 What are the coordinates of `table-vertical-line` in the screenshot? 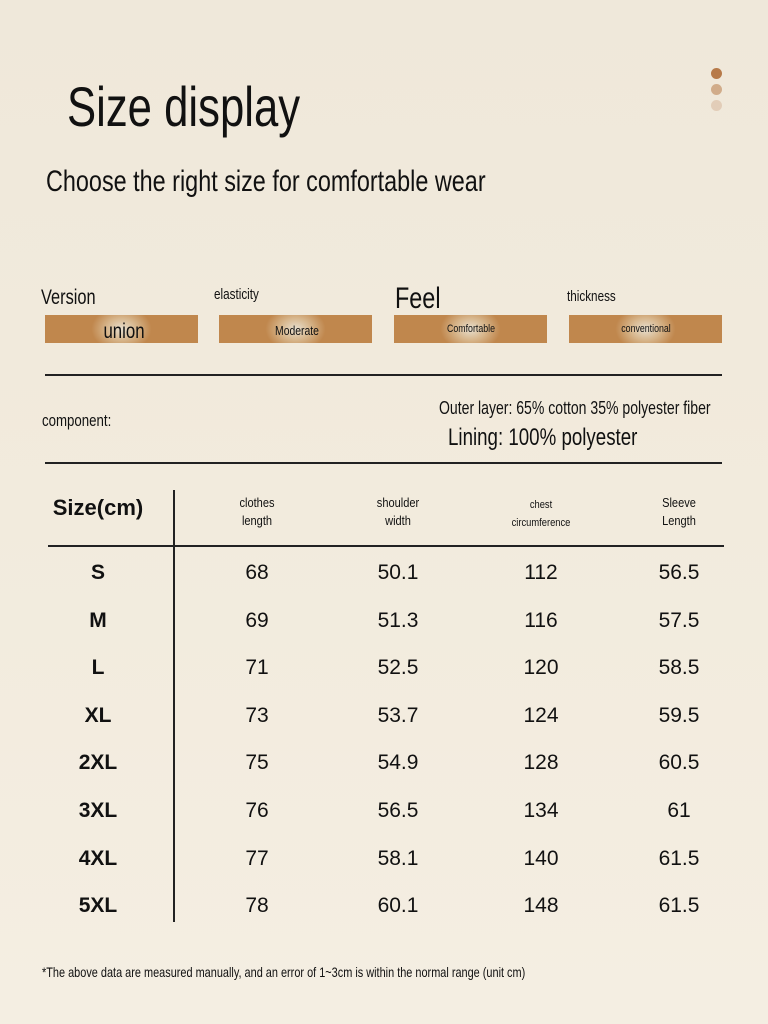 It's located at (174, 706).